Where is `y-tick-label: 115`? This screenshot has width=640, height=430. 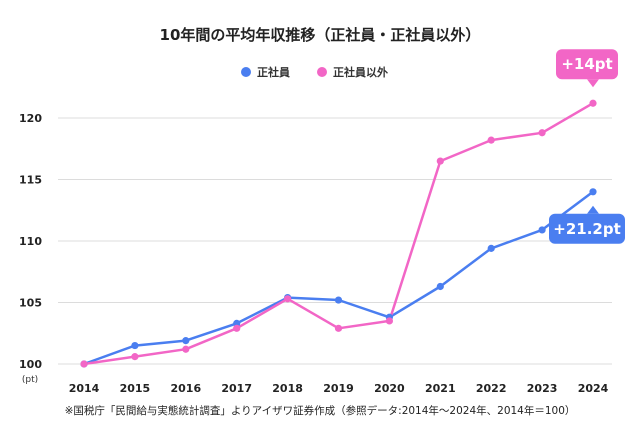
y-tick-label: 115 is located at coordinates (30, 180).